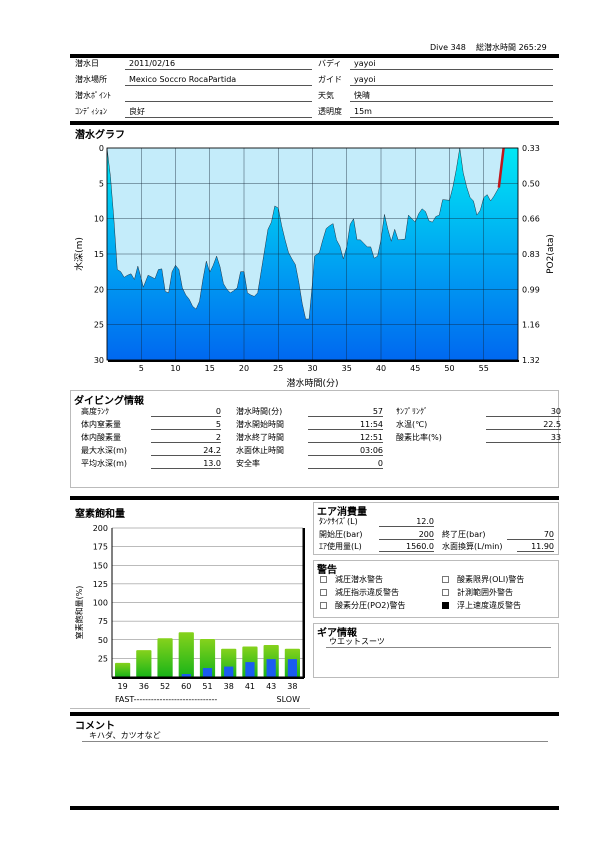 This screenshot has width=600, height=850. I want to click on info-value: 快晴, so click(451, 96).